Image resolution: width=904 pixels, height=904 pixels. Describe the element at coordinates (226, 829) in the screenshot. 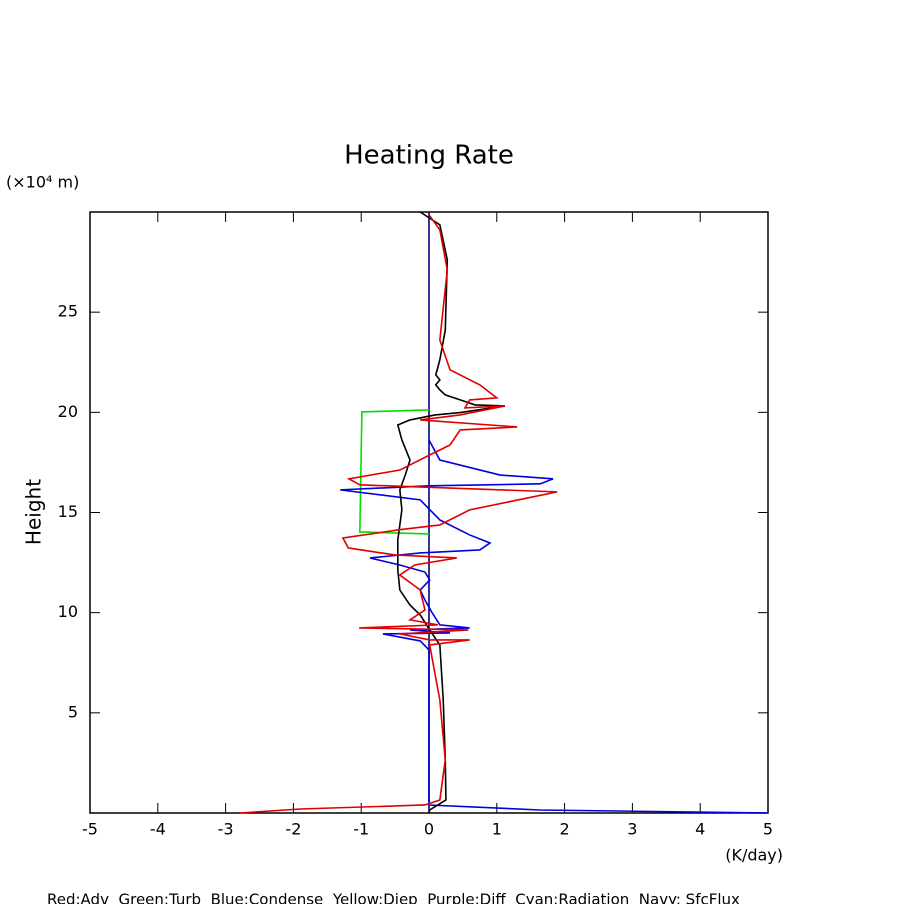

I see `x-tick-label: -3` at that location.